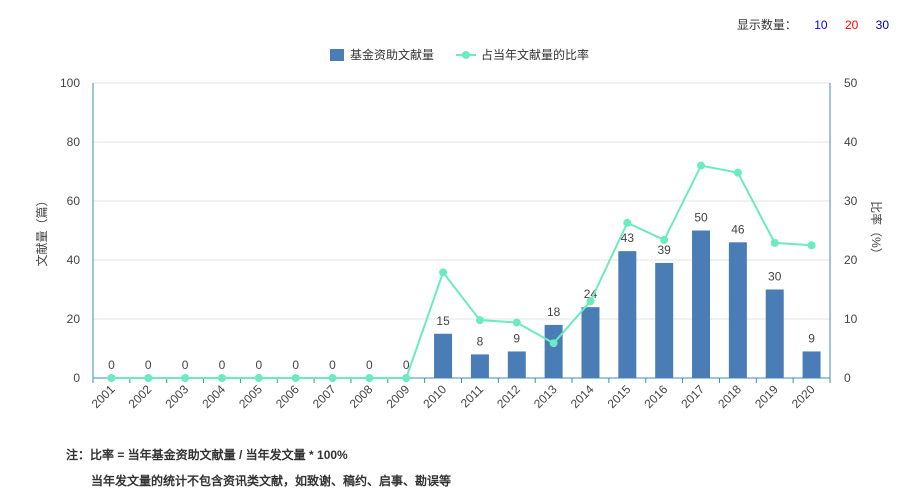 The height and width of the screenshot is (500, 907). I want to click on y2-tick-label: 30, so click(851, 201).